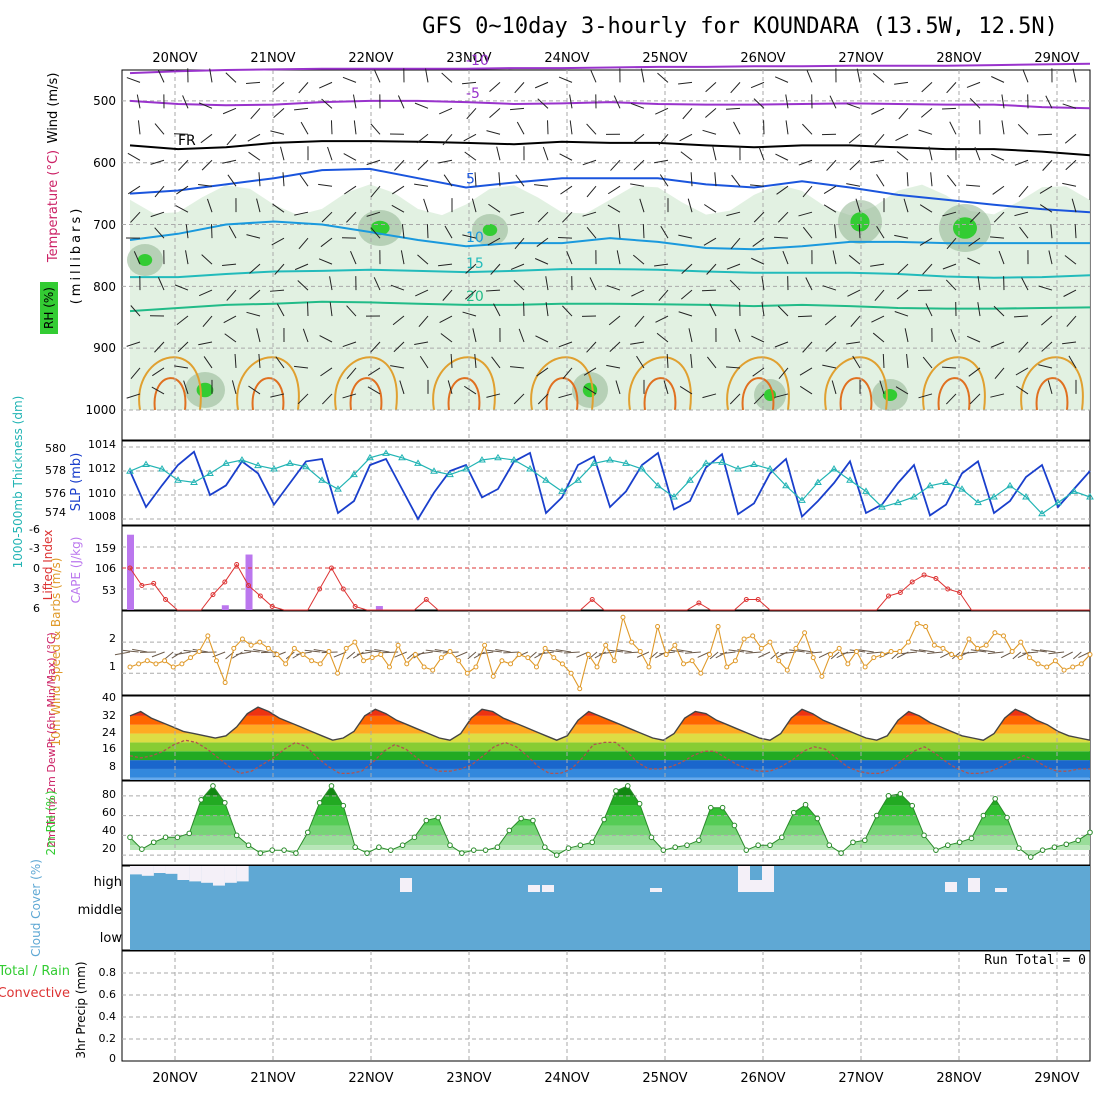  What do you see at coordinates (475, 264) in the screenshot?
I see `isotherm-label: 15` at bounding box center [475, 264].